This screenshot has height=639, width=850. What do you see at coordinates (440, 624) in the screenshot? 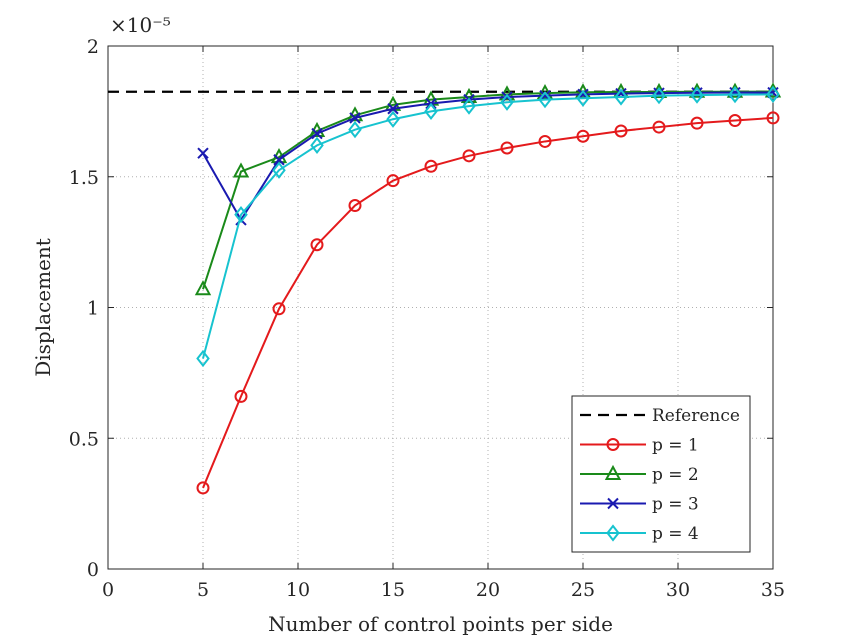
I see `x-axis-label: Number of control points per side` at bounding box center [440, 624].